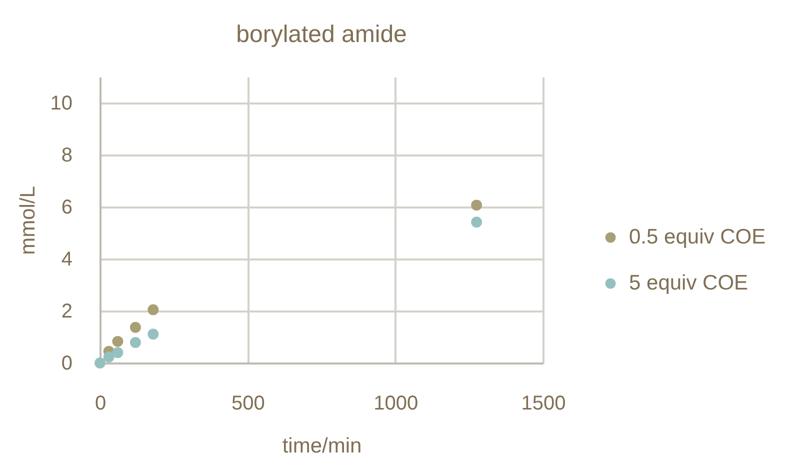 Image resolution: width=800 pixels, height=456 pixels. What do you see at coordinates (322, 445) in the screenshot?
I see `x-axis-title: time/min` at bounding box center [322, 445].